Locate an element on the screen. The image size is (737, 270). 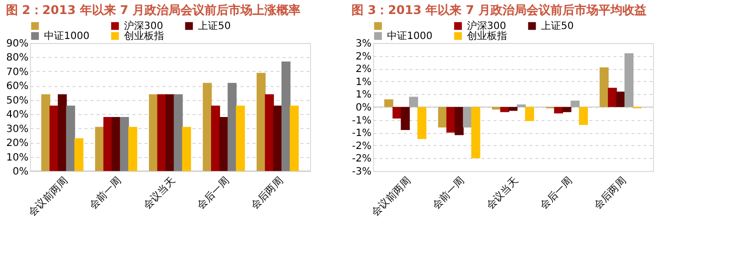
y-tick-label: 20% is located at coordinates (17, 144).